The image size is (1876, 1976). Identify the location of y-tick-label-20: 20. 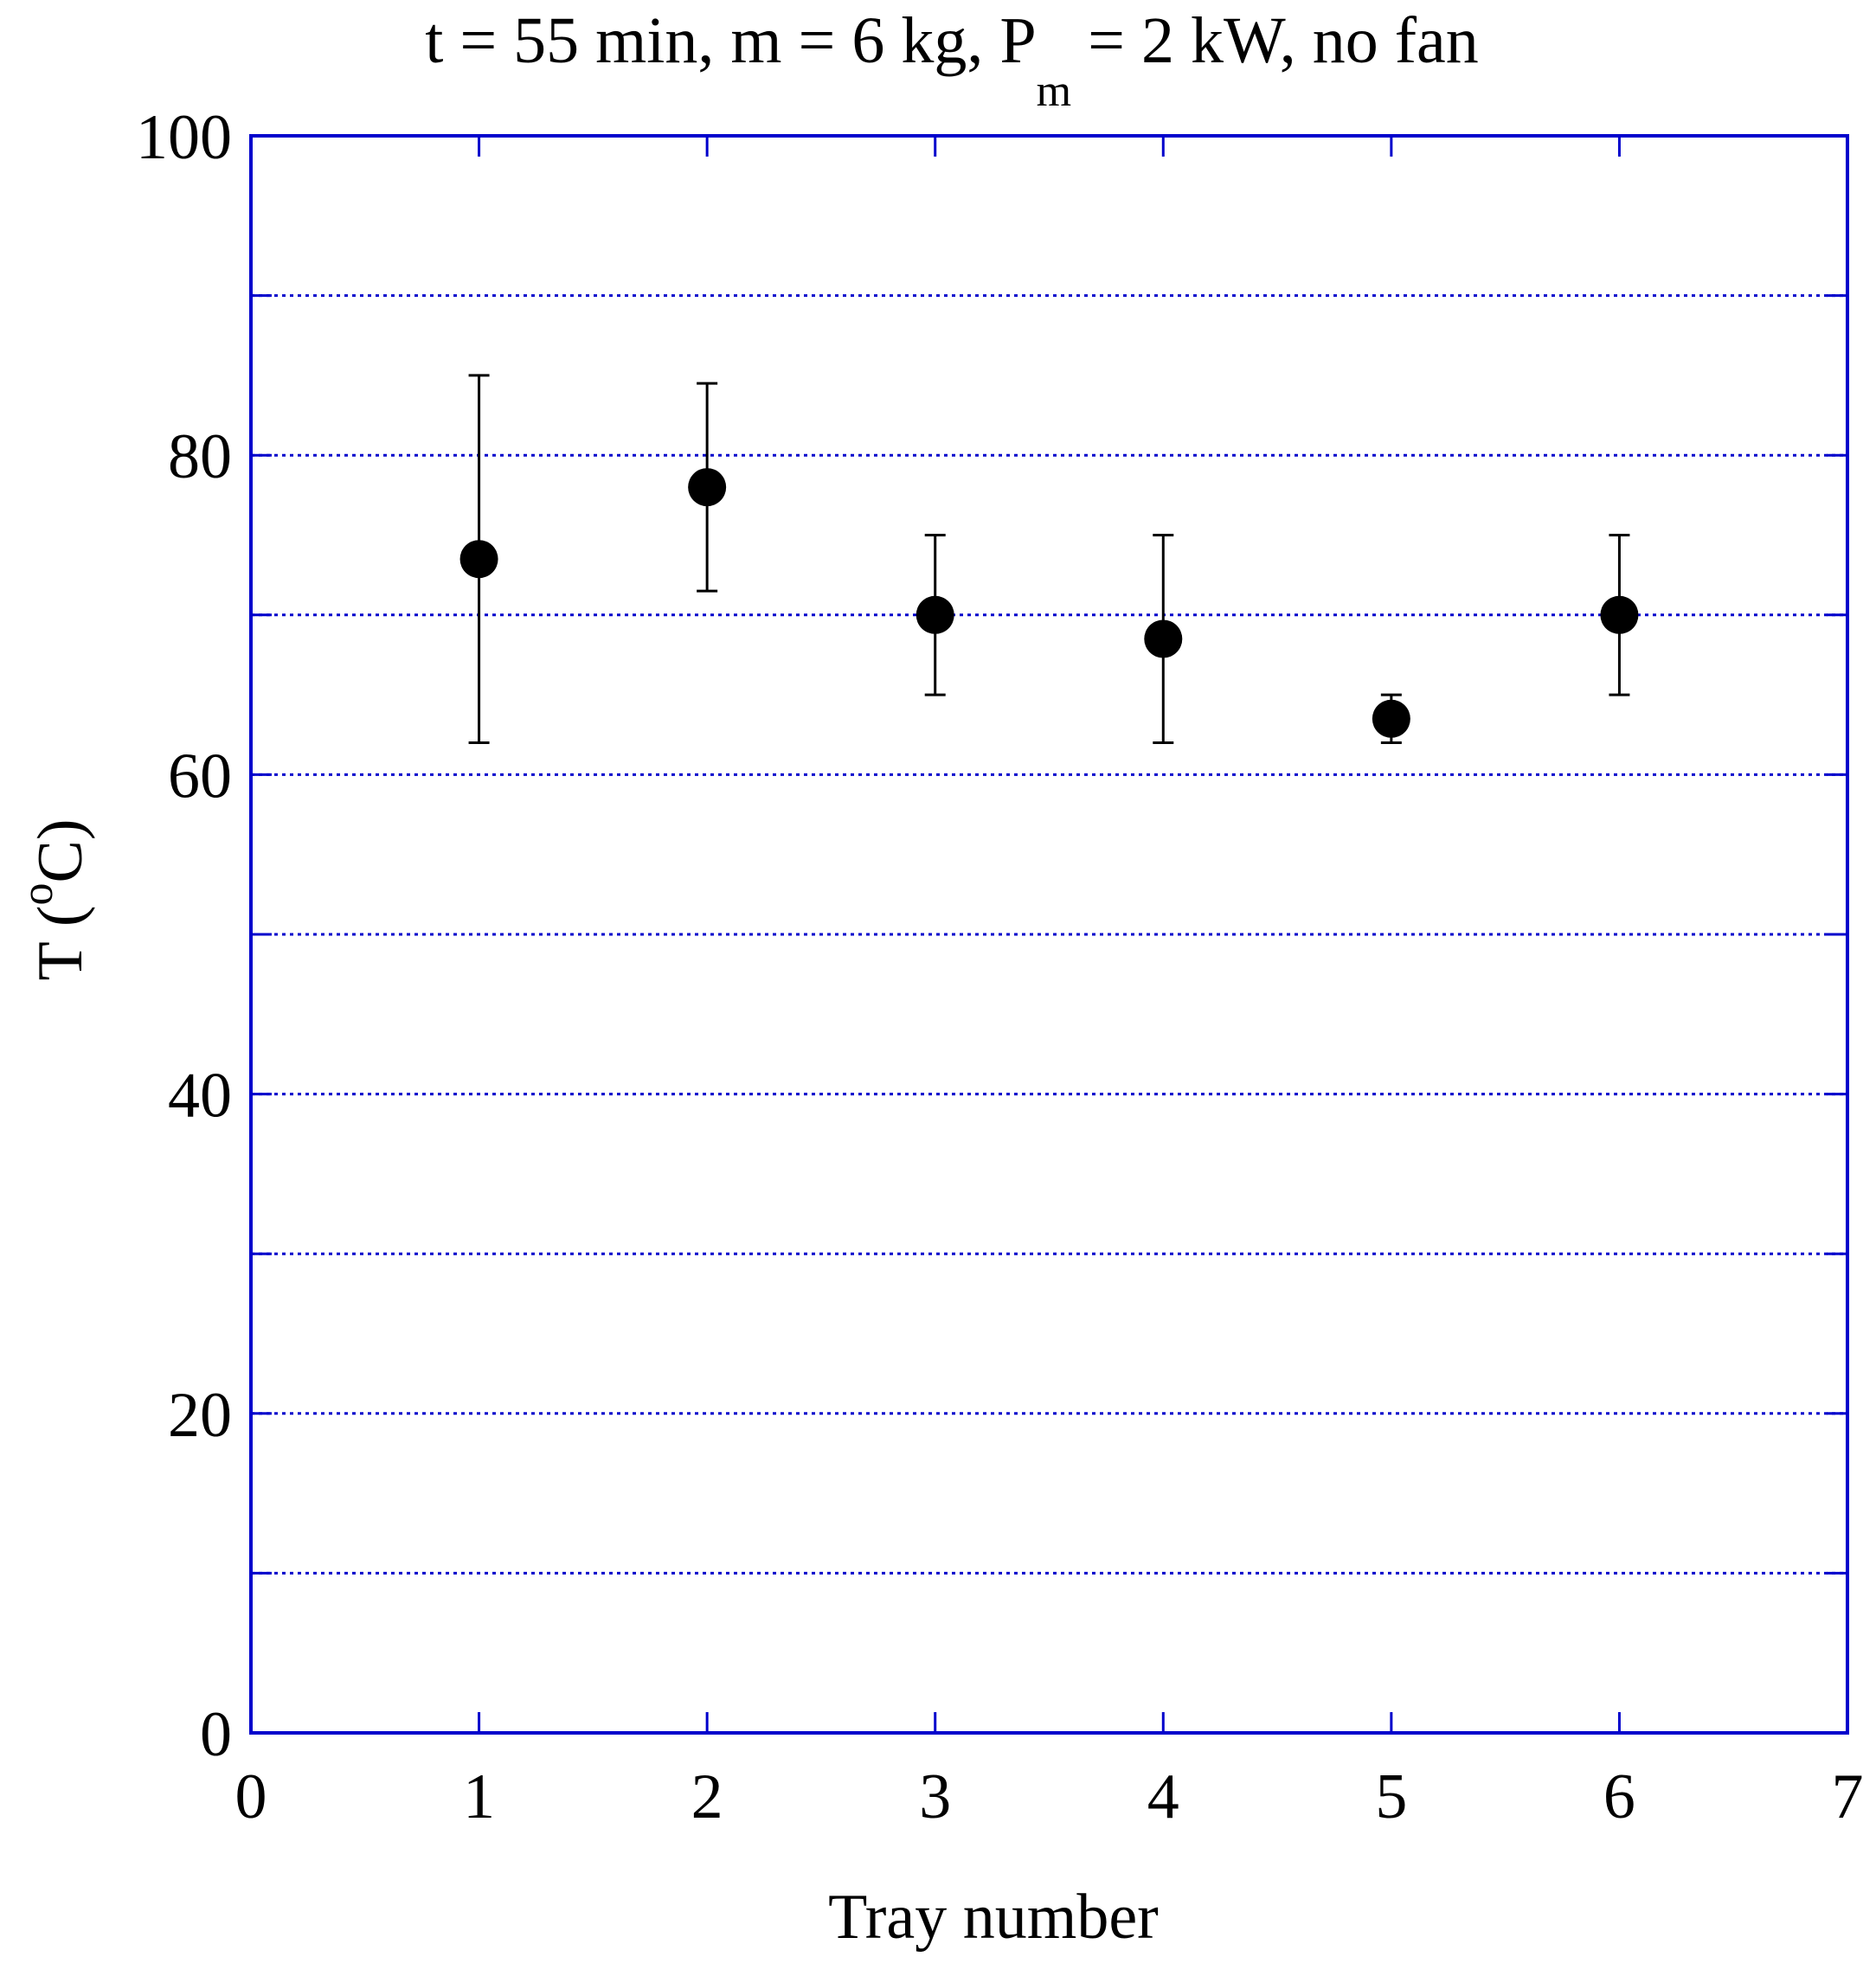
(200, 1415).